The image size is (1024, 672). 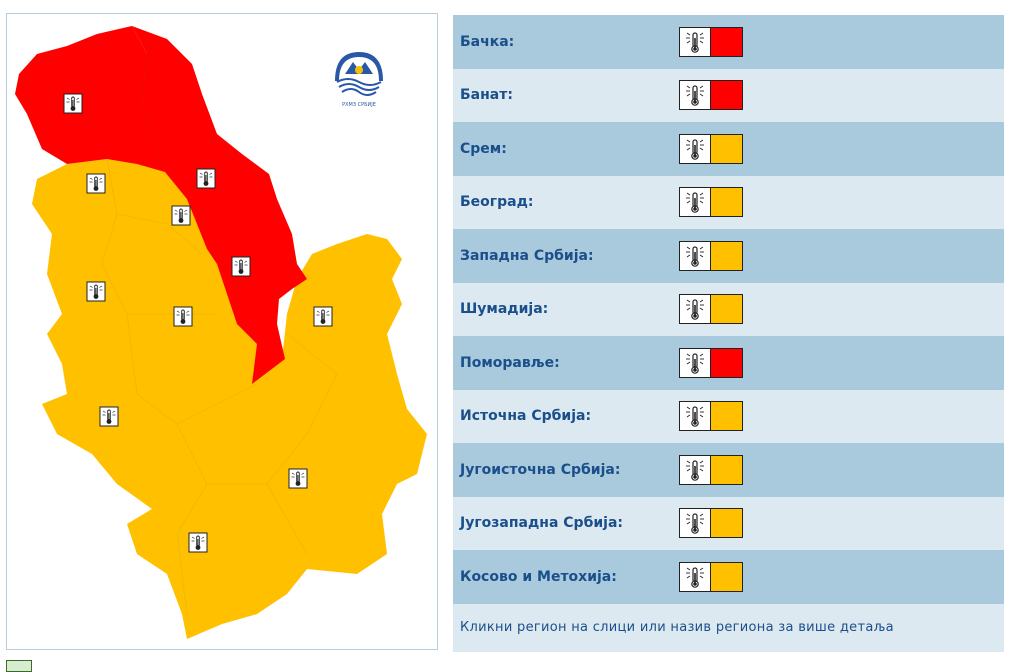 I want to click on region-label: Југозападна Србија:, so click(x=541, y=523).